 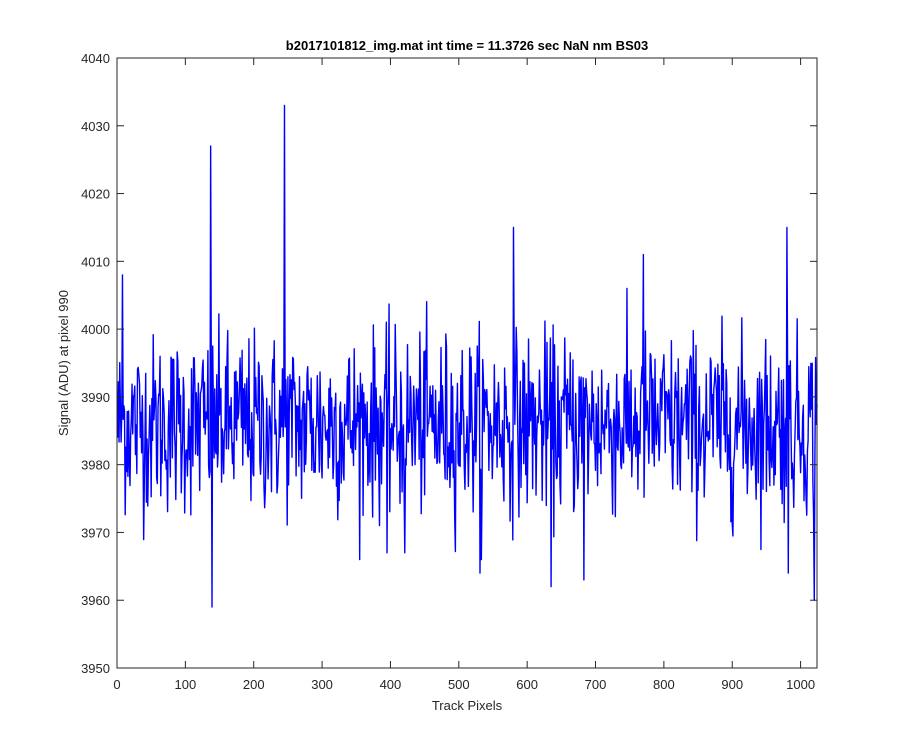 I want to click on y-tick-label: 3970, so click(x=95, y=532).